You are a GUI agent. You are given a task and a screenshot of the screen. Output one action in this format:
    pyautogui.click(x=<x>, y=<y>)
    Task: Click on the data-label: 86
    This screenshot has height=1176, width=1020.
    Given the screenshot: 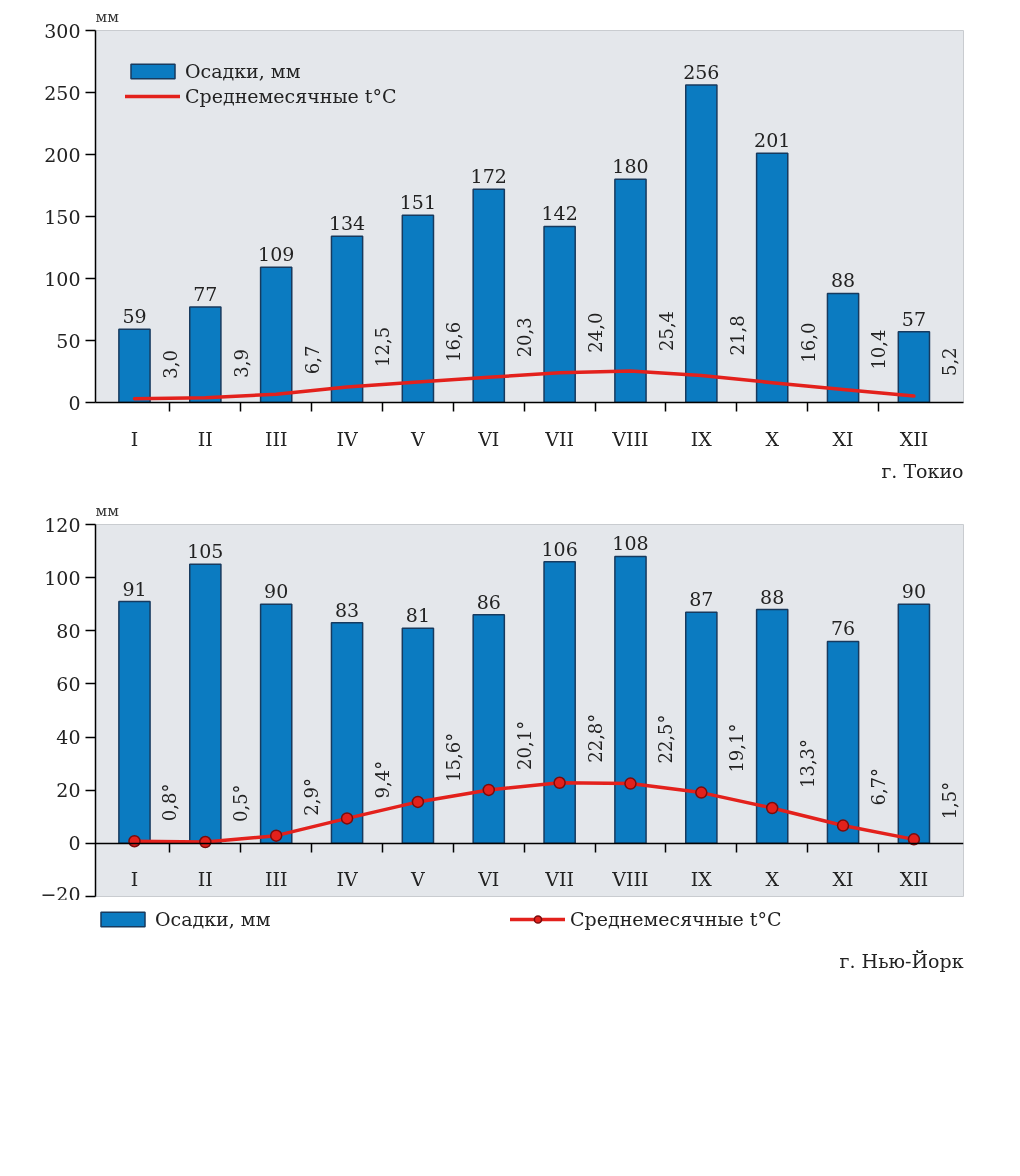 What is the action you would take?
    pyautogui.click(x=488, y=601)
    